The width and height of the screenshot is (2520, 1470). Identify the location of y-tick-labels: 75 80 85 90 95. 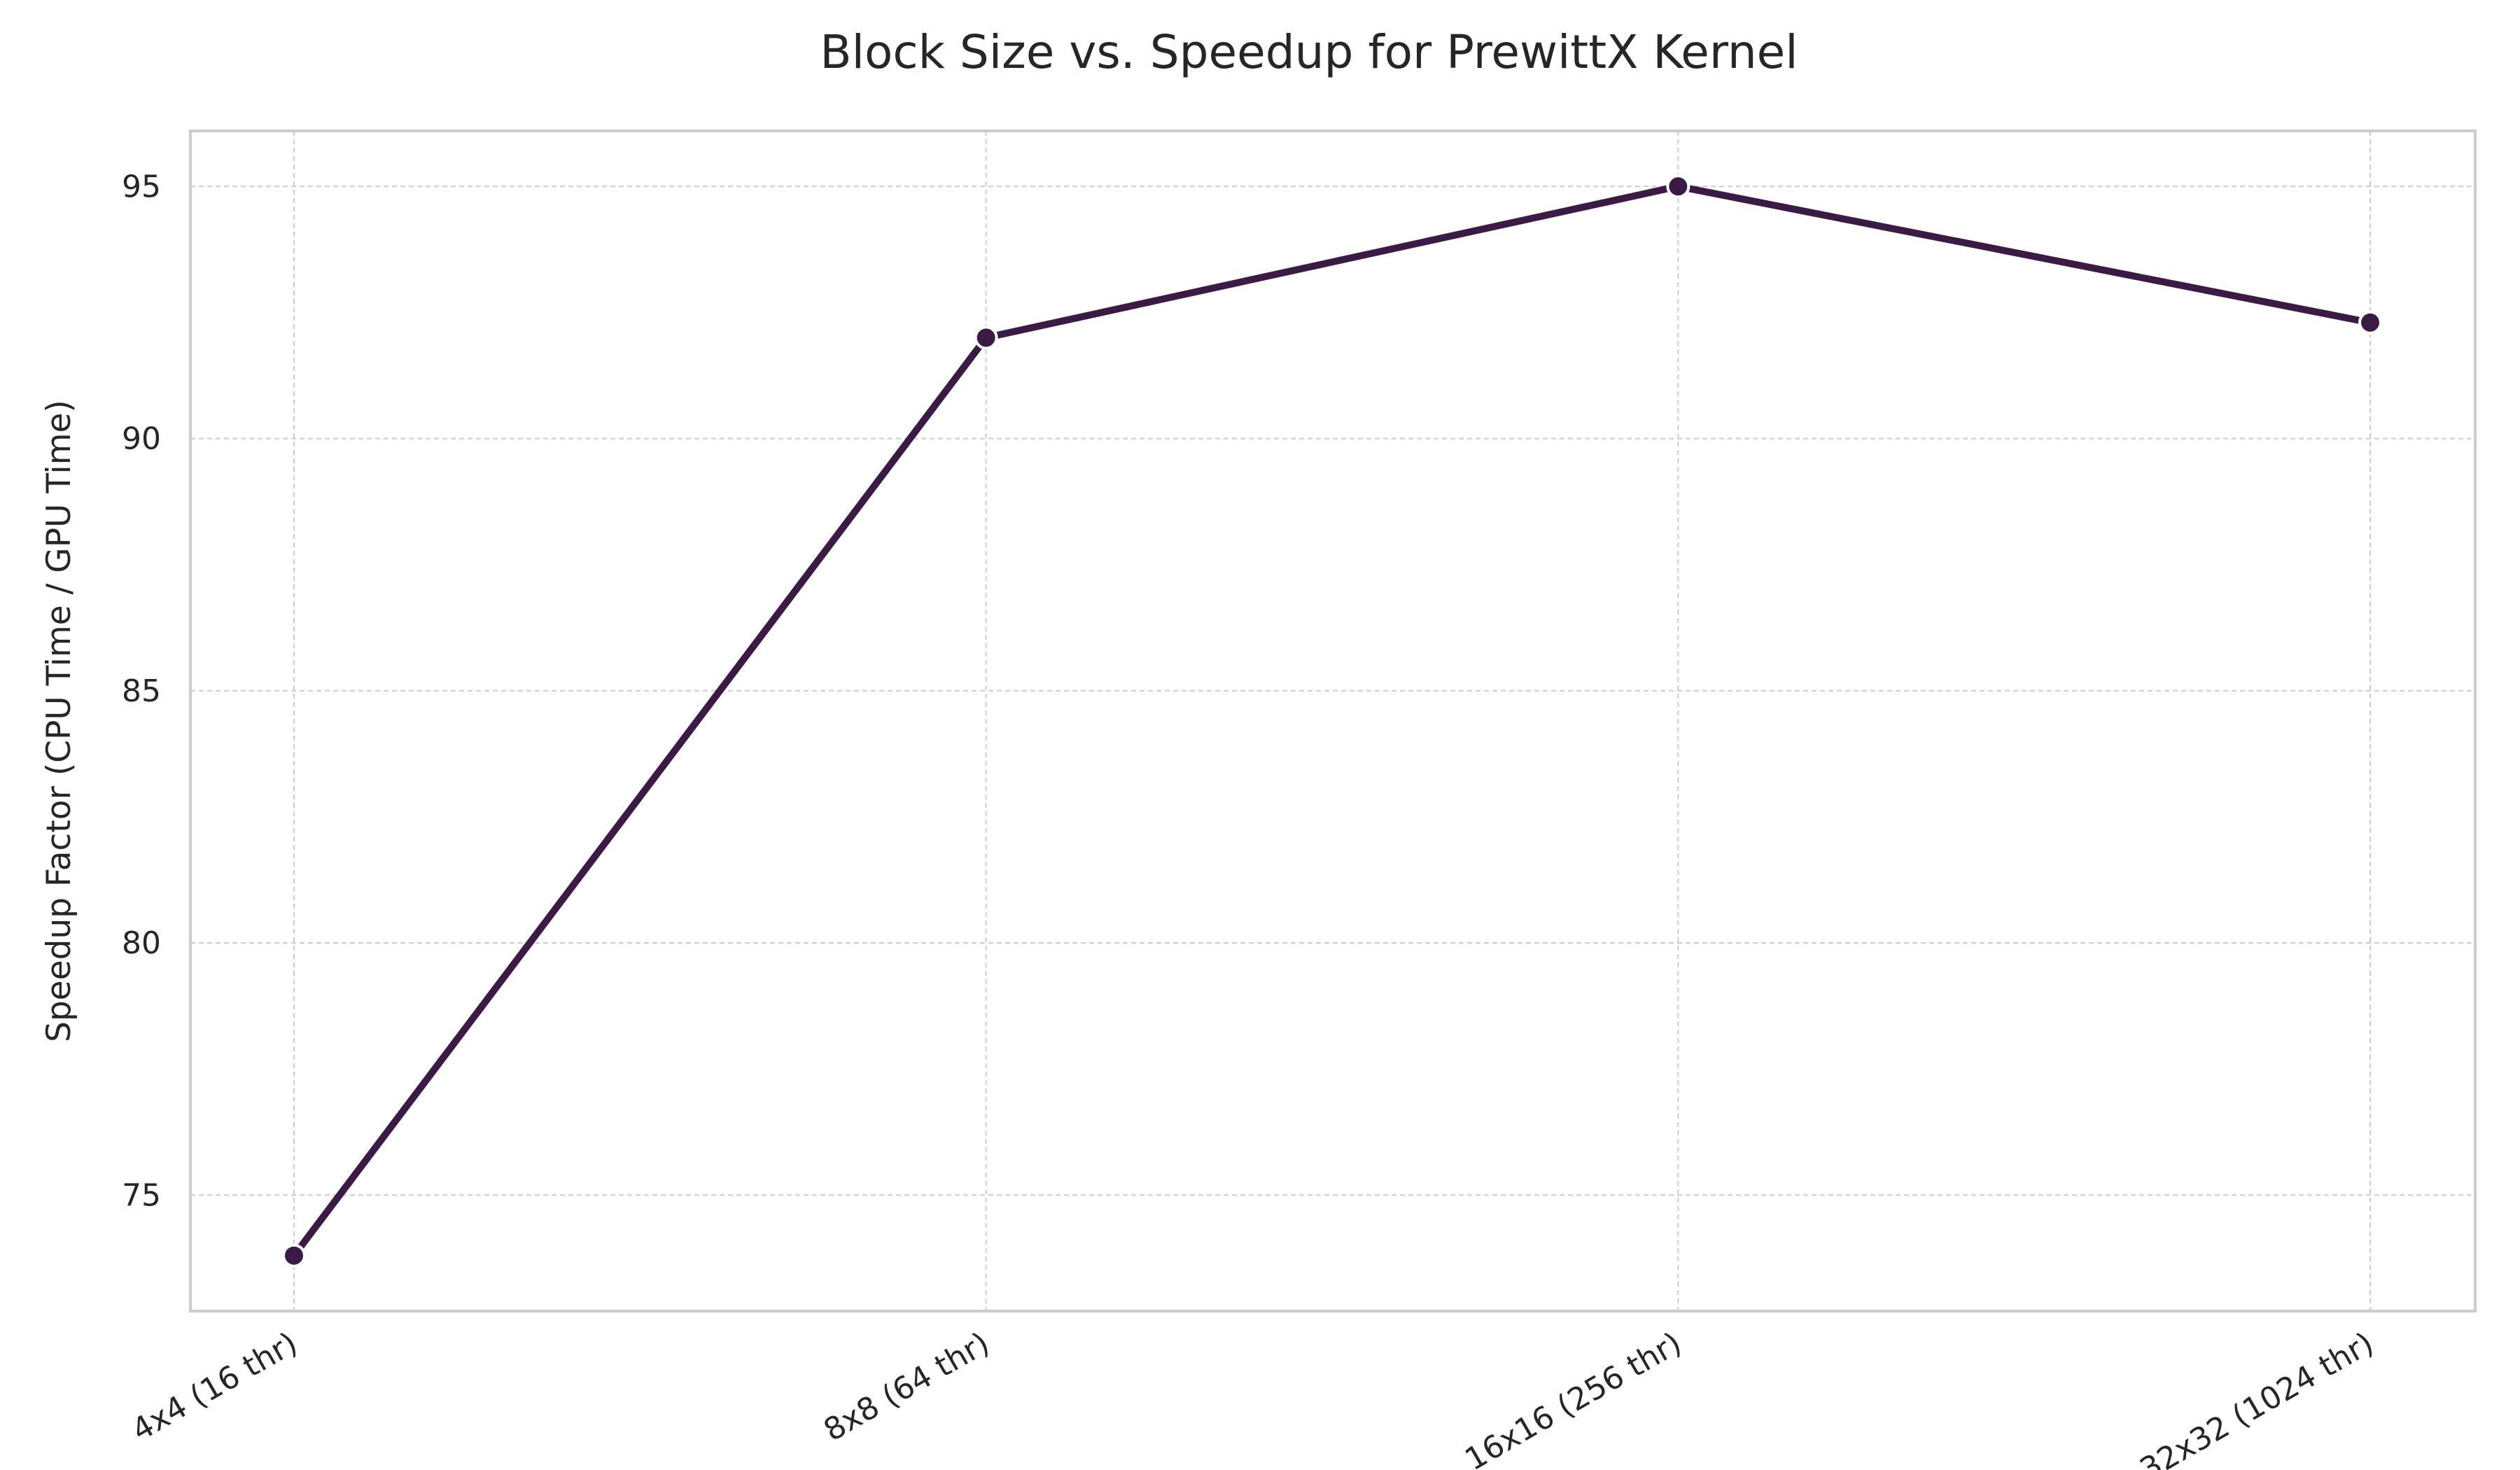
(141, 691).